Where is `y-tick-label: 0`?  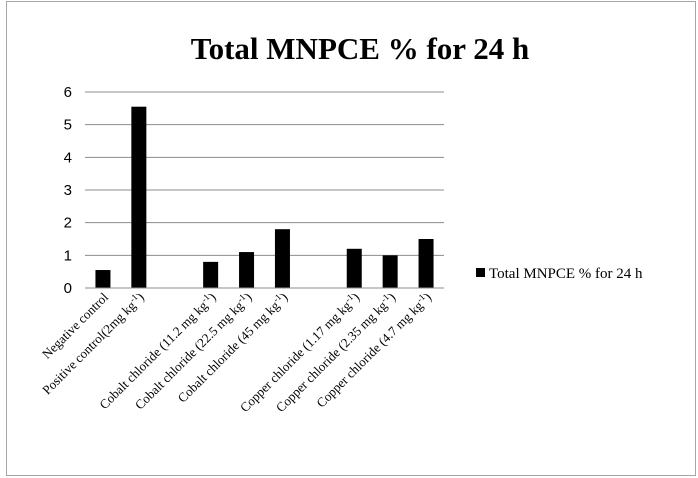 y-tick-label: 0 is located at coordinates (68, 288).